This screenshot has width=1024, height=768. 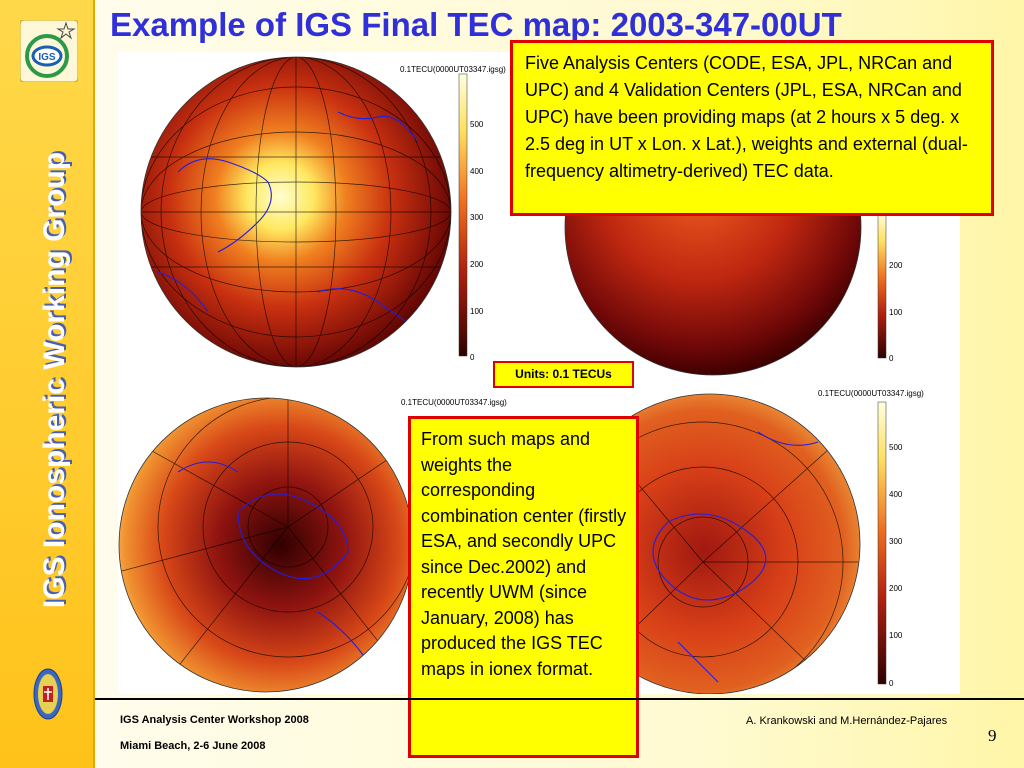 What do you see at coordinates (896, 541) in the screenshot?
I see `colorbar-4-tick: 300` at bounding box center [896, 541].